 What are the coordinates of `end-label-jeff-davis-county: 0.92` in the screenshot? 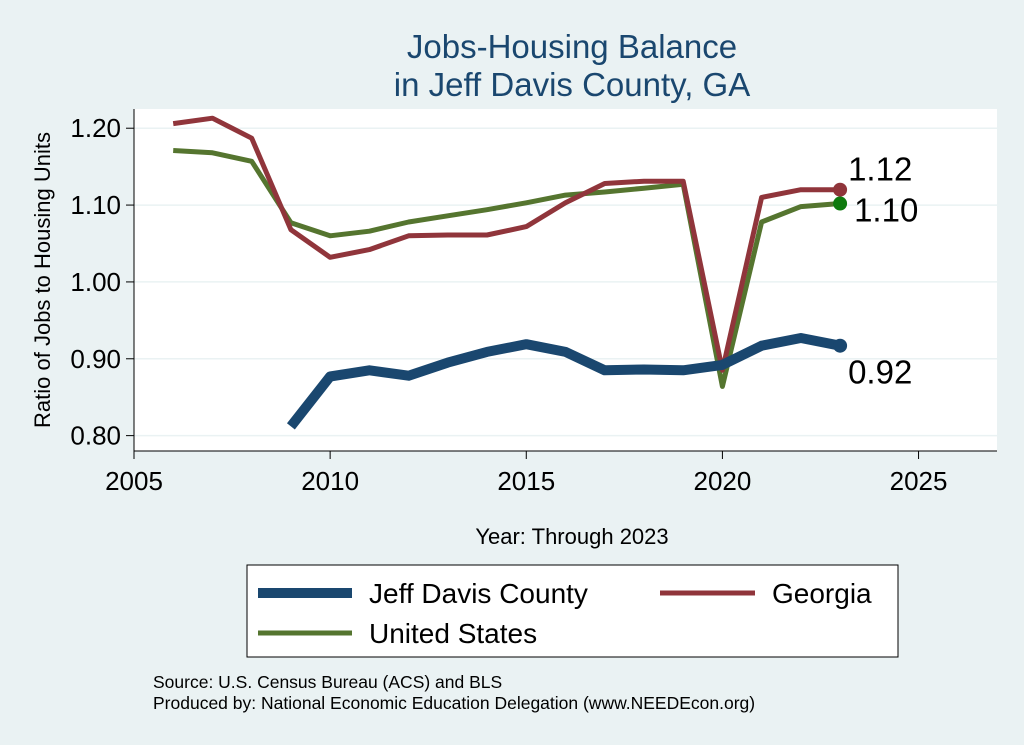 It's located at (880, 372).